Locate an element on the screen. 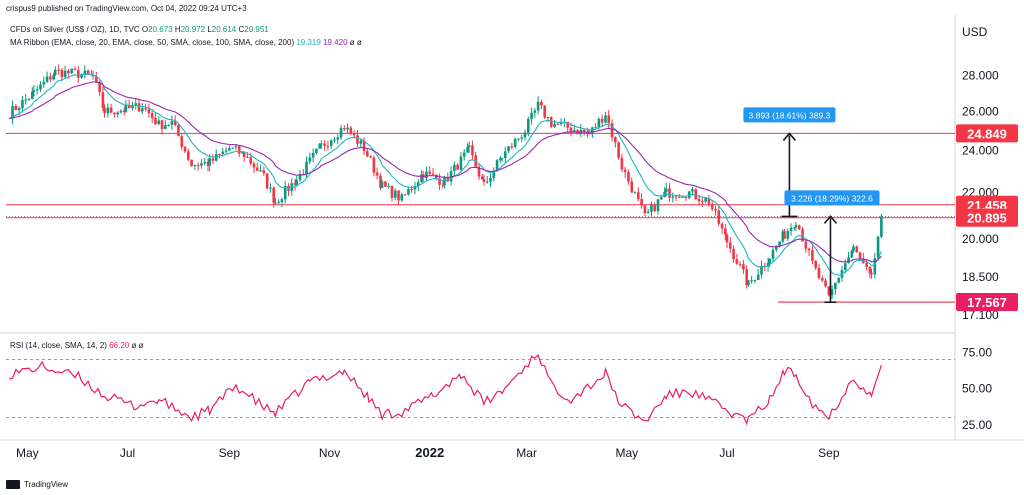  rsi-value-3: ø is located at coordinates (141, 345).